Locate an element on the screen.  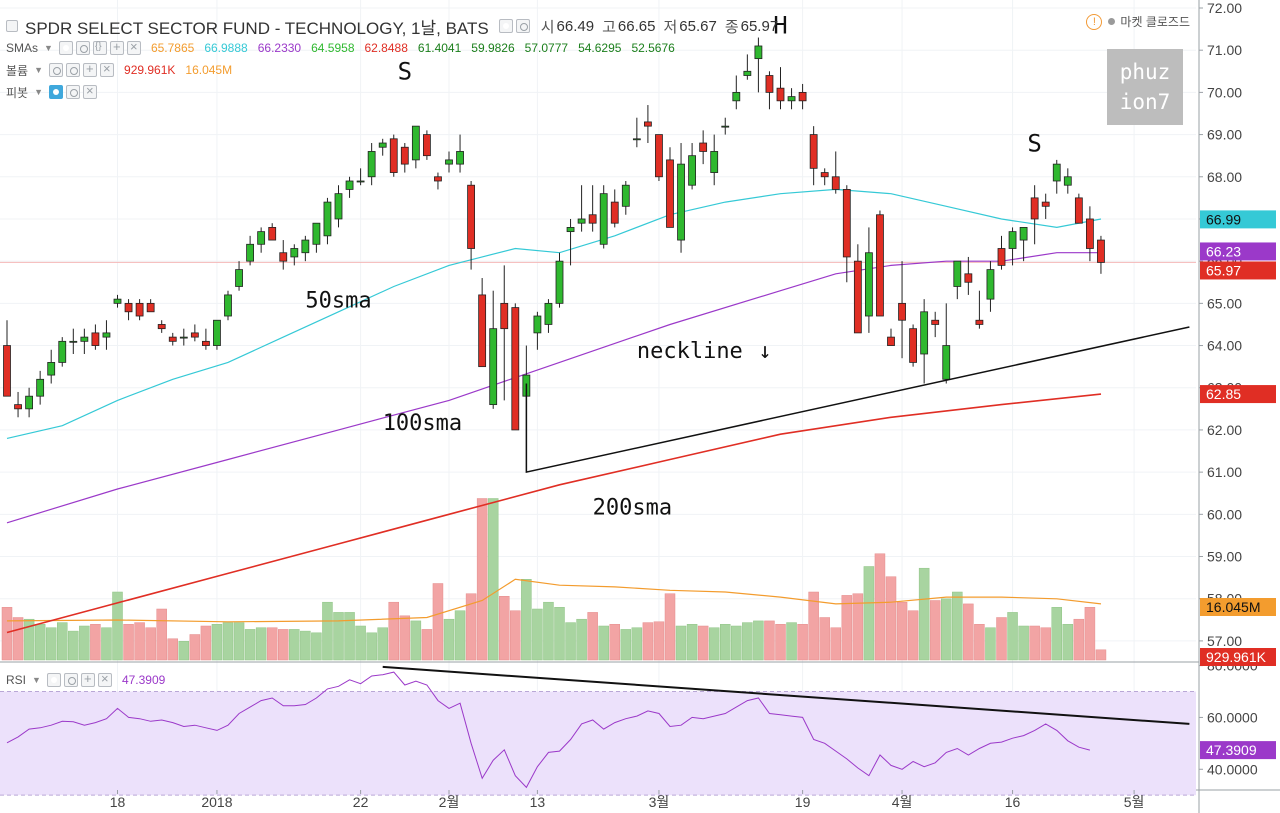
rsi-dropdown-icon: ▼ is located at coordinates (36, 680).